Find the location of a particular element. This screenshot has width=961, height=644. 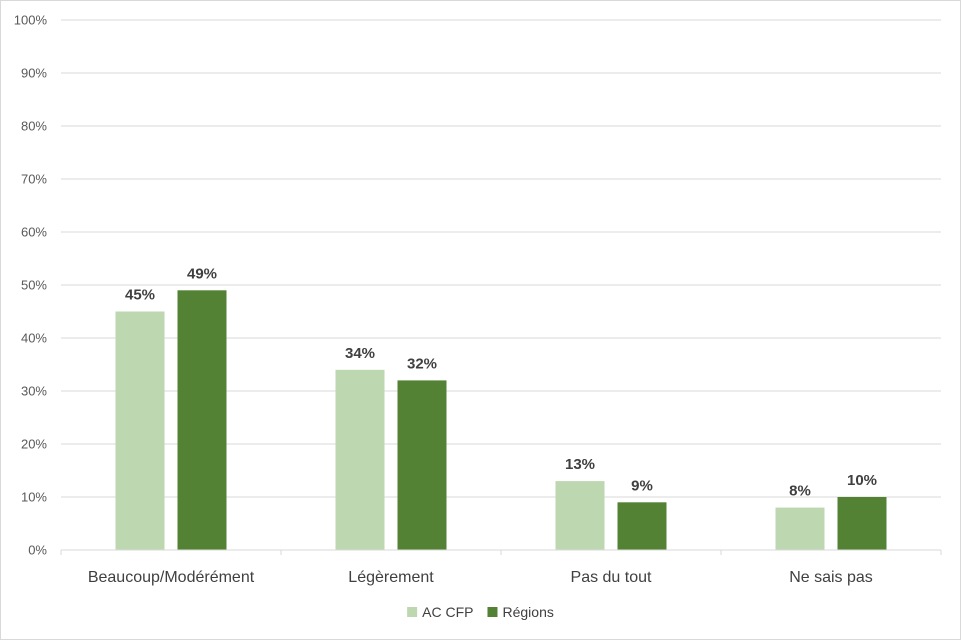

y-tick-label: 40% is located at coordinates (34, 338).